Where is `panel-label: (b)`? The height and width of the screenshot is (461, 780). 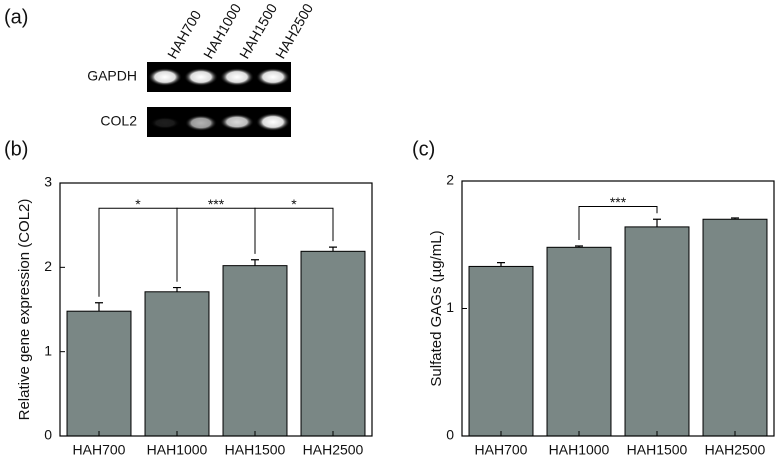 panel-label: (b) is located at coordinates (16, 149).